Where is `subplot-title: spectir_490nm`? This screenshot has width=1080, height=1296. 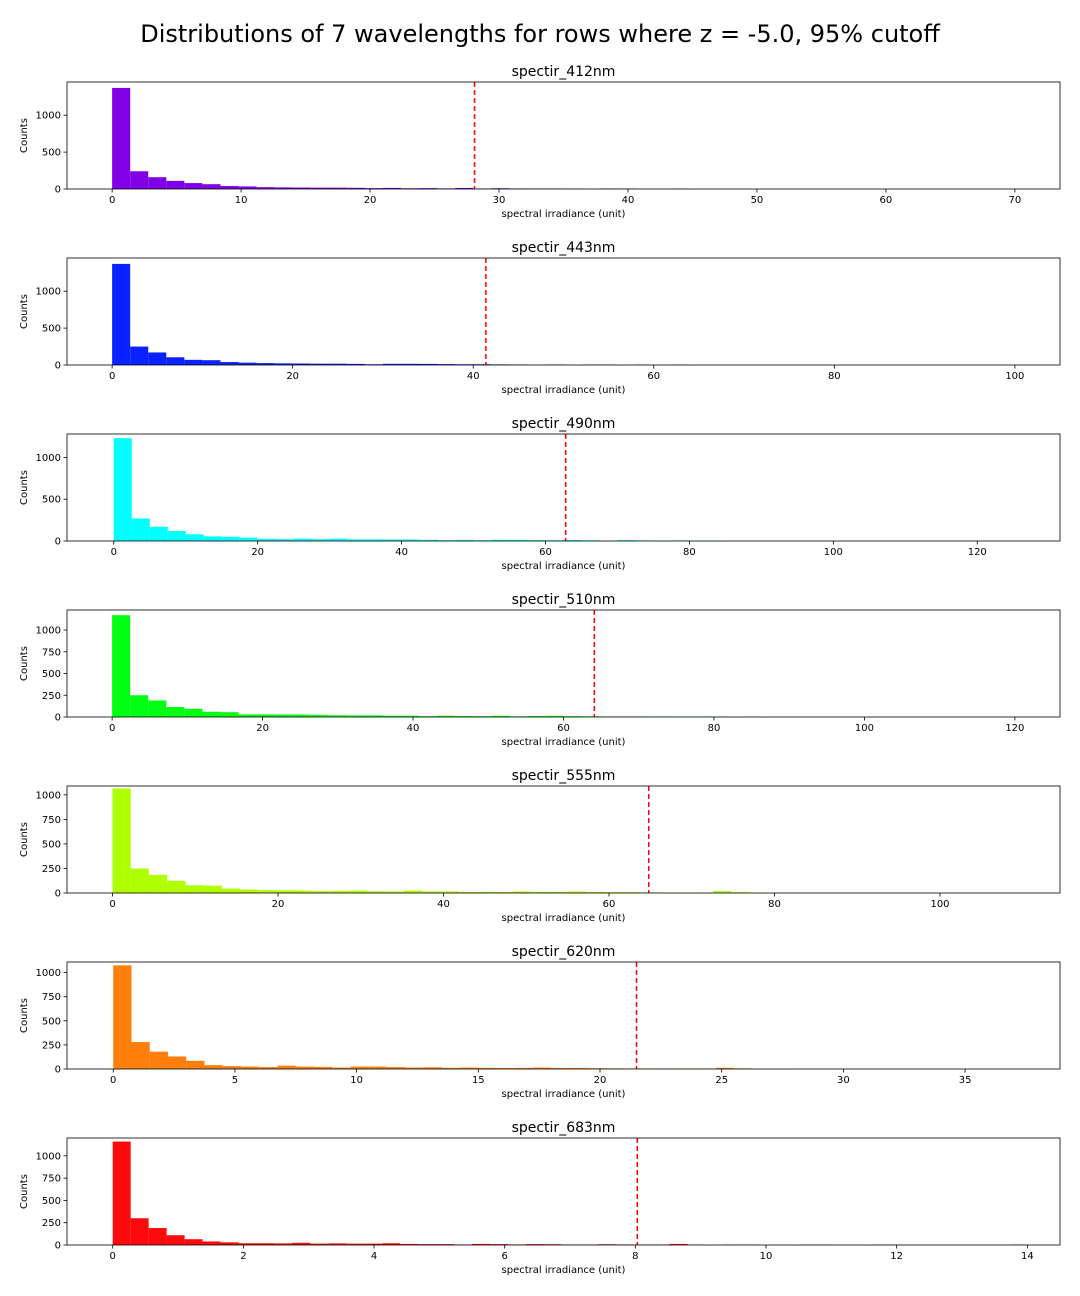 subplot-title: spectir_490nm is located at coordinates (564, 424).